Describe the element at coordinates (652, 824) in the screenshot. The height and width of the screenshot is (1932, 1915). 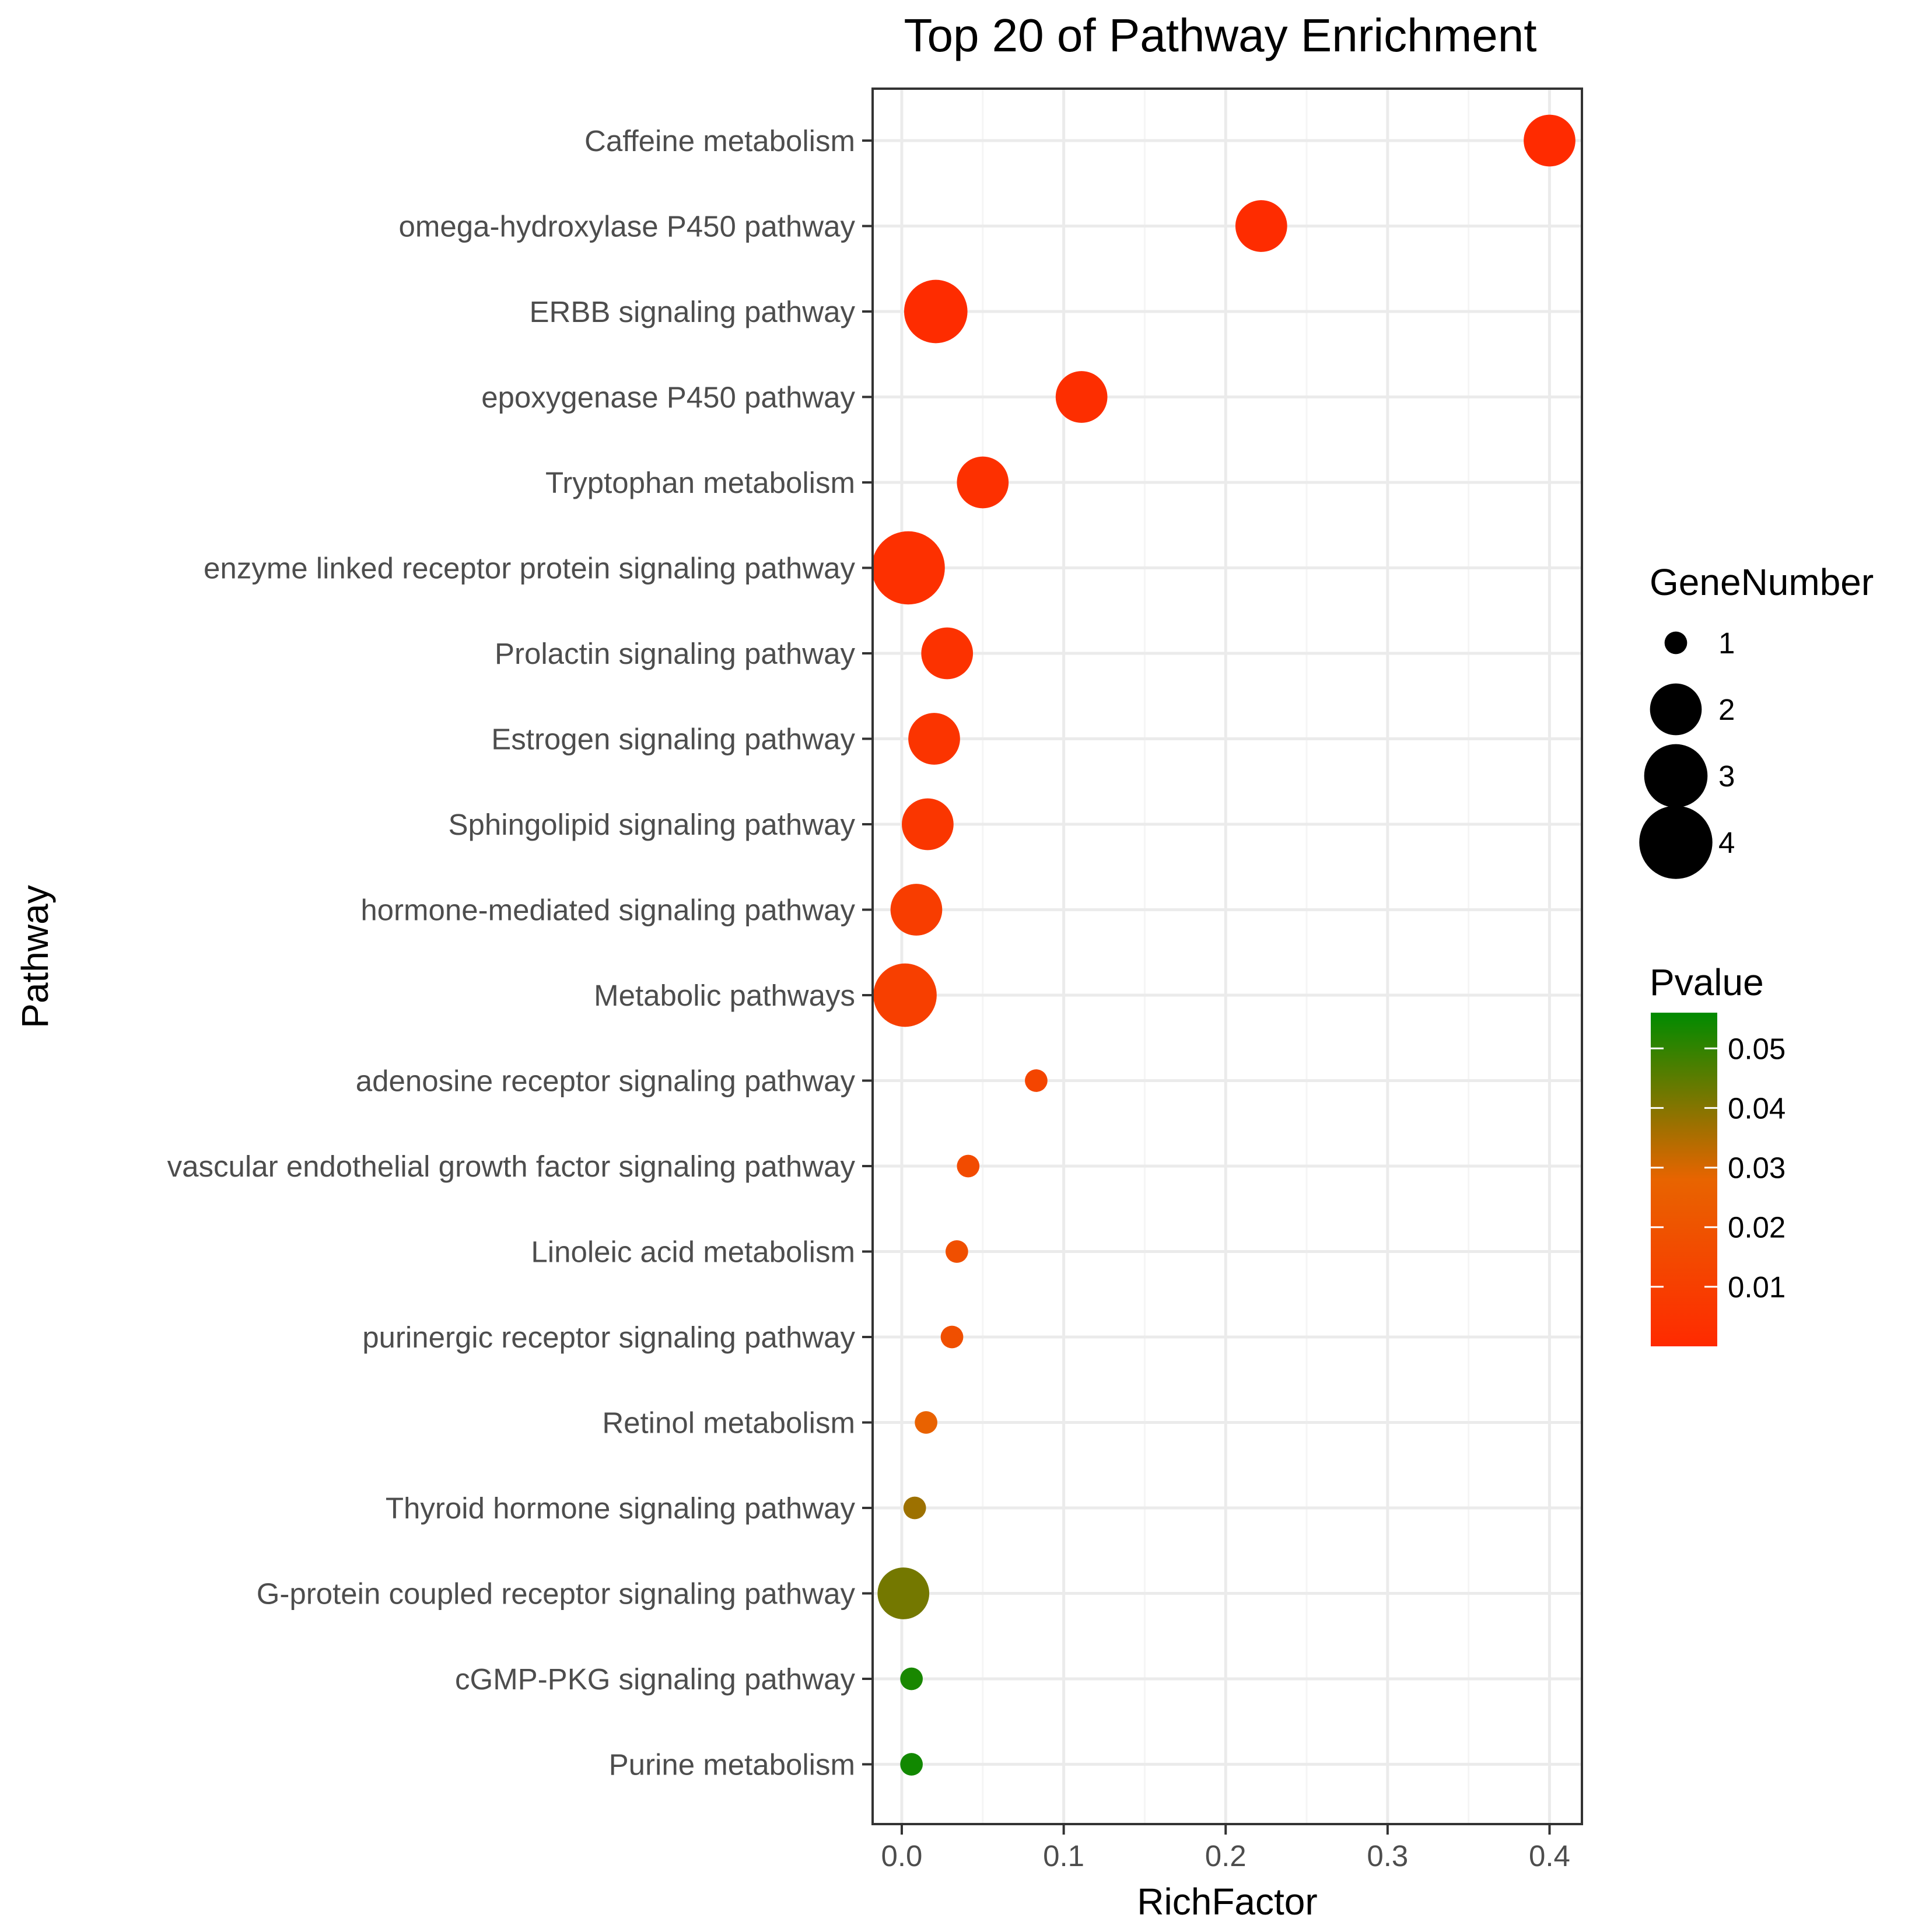
I see `y-tick-label: Sphingolipid signaling pathway` at that location.